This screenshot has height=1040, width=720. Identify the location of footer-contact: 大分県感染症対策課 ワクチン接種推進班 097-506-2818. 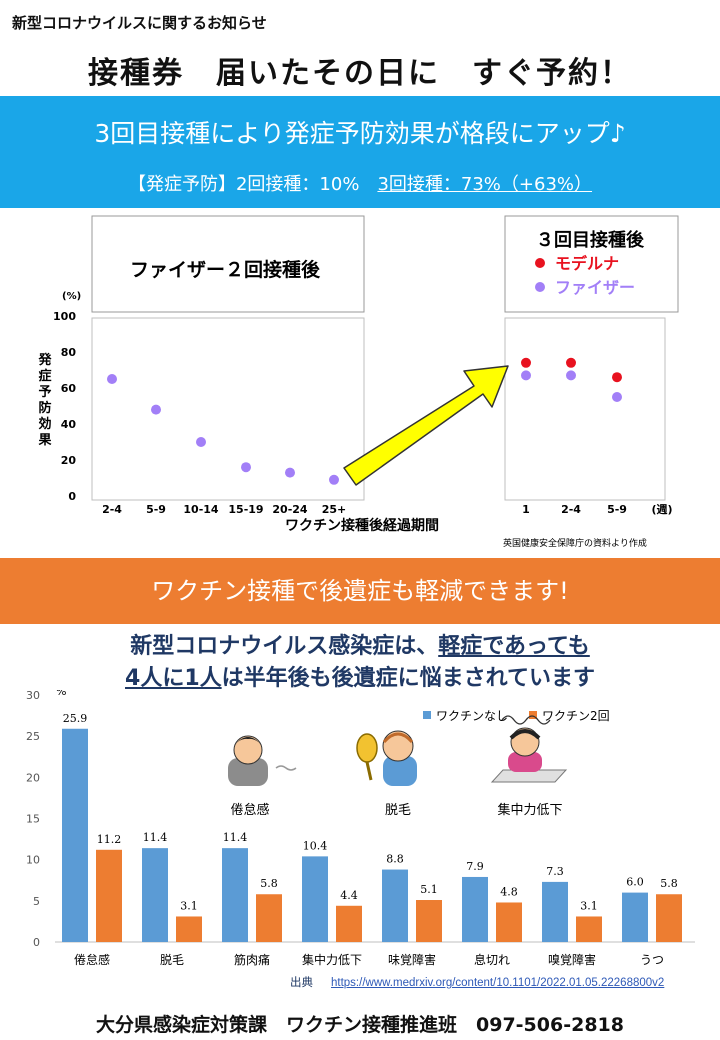
(360, 1025).